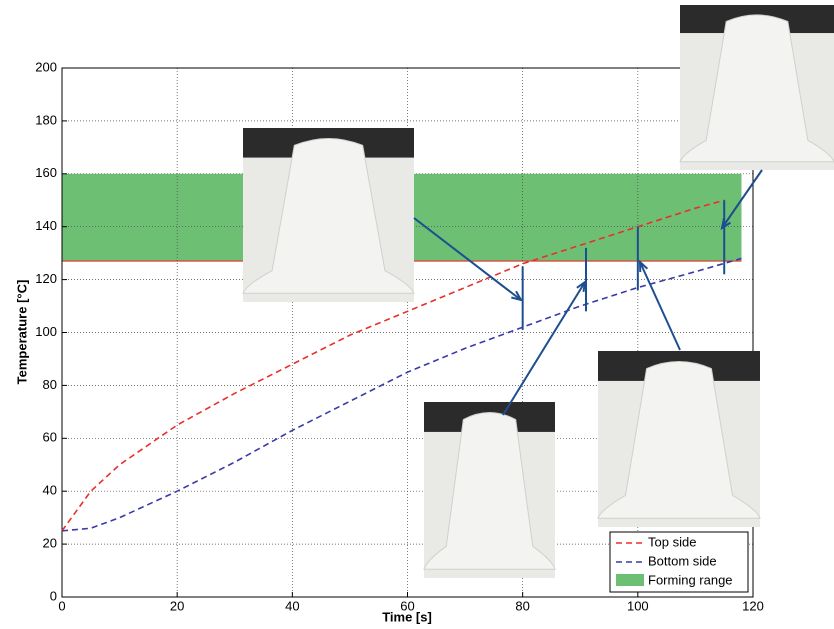  I want to click on x-tick-label: 40, so click(292, 605).